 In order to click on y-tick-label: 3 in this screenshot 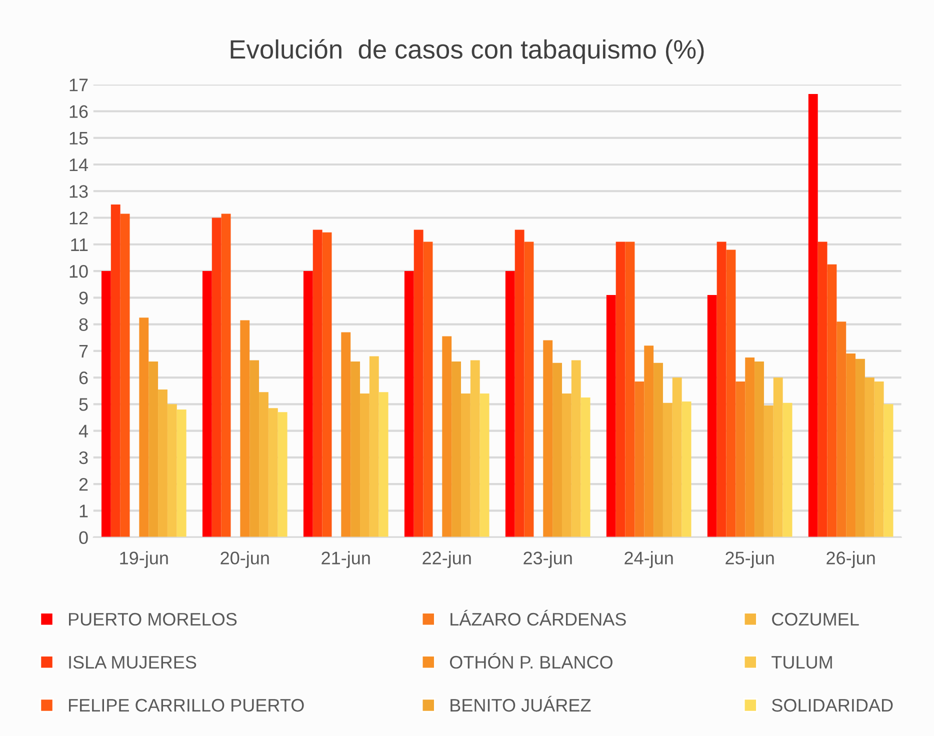, I will do `click(83, 457)`.